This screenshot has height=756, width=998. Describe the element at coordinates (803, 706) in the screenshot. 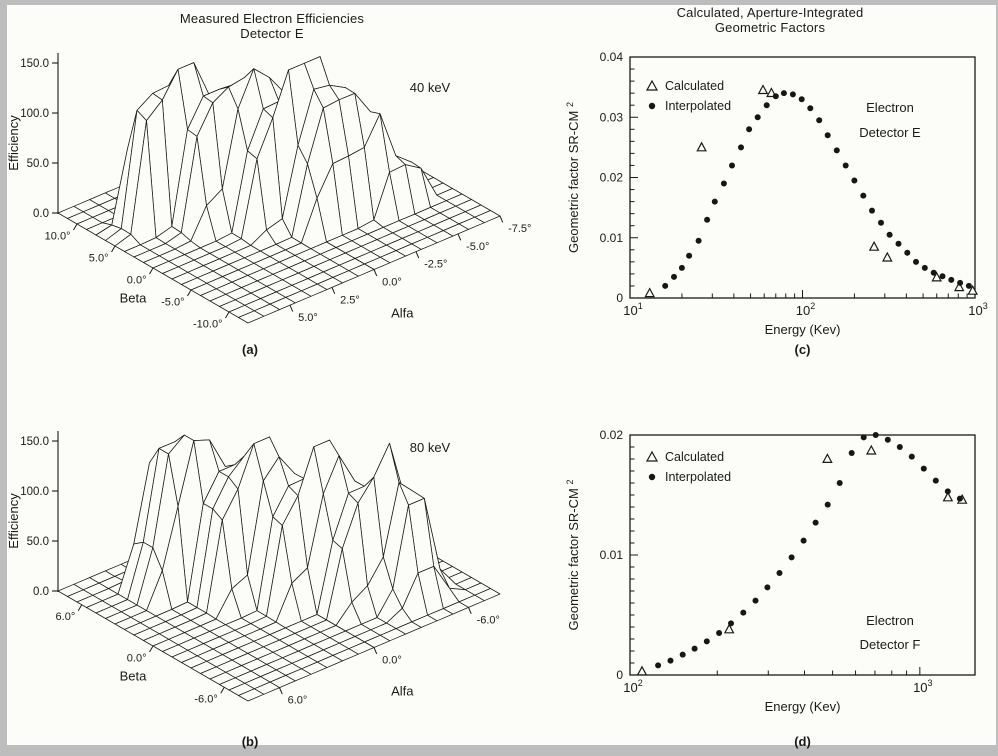

I see `x-axis-label: Energy (Kev)` at that location.